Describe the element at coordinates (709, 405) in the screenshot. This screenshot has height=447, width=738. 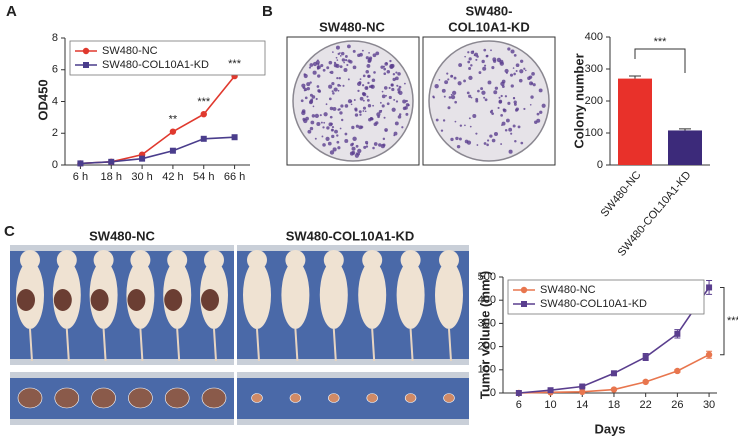
I see `x-tick-label: 30` at that location.